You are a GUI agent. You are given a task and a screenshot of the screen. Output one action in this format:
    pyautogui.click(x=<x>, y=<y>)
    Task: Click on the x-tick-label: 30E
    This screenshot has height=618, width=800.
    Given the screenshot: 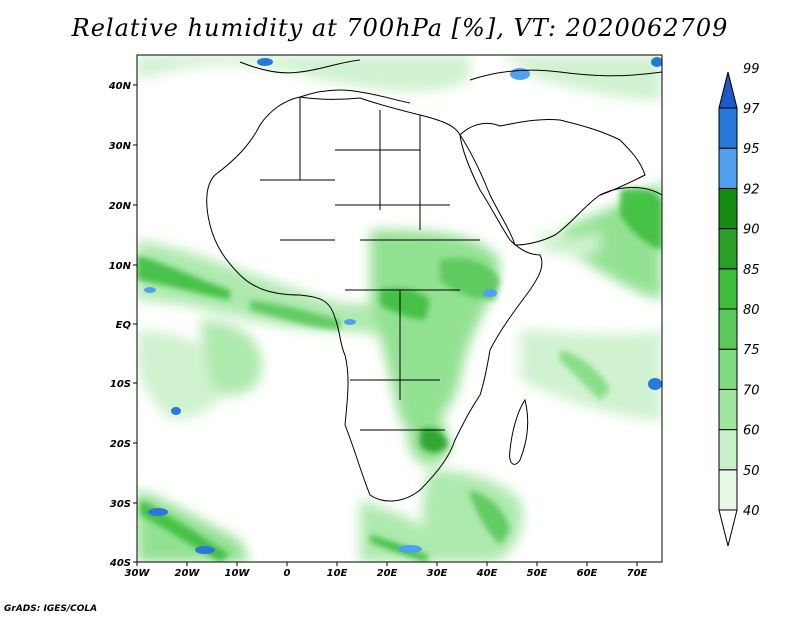 What is the action you would take?
    pyautogui.click(x=437, y=573)
    